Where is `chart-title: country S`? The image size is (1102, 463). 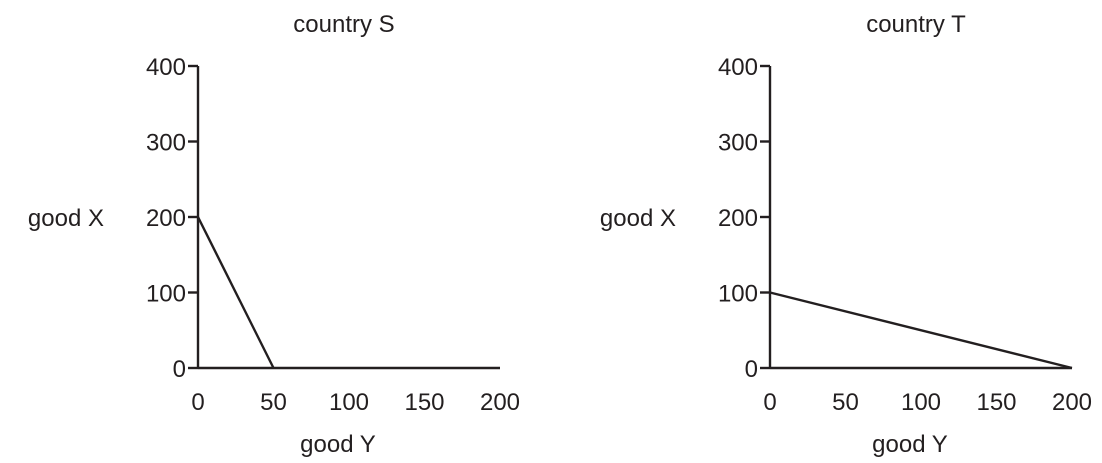
chart-title: country S is located at coordinates (343, 24).